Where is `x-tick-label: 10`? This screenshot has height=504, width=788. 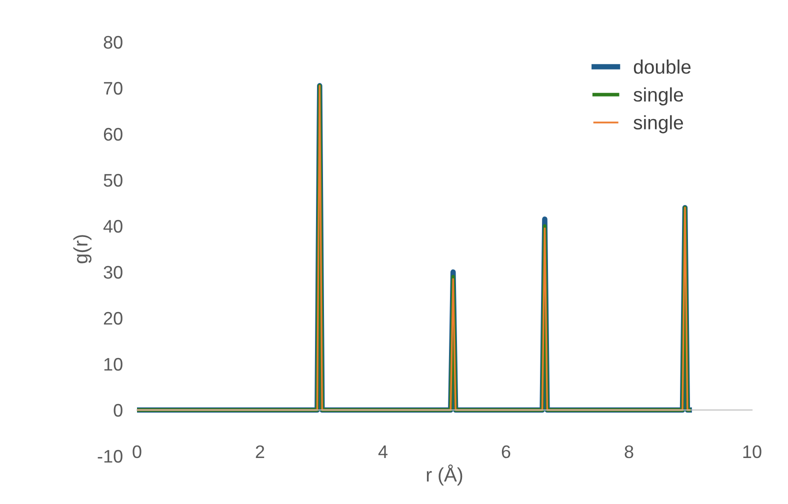 x-tick-label: 10 is located at coordinates (752, 451).